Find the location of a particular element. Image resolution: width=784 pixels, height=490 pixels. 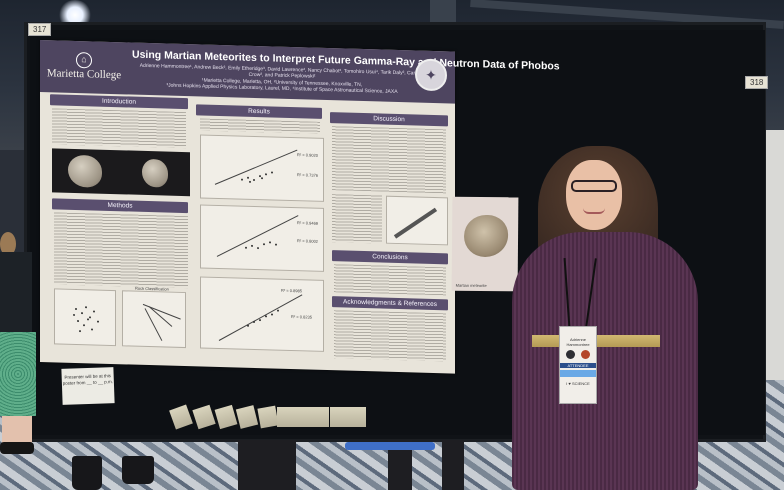

r2-lower-1: R² = 0.7376 is located at coordinates (308, 175).